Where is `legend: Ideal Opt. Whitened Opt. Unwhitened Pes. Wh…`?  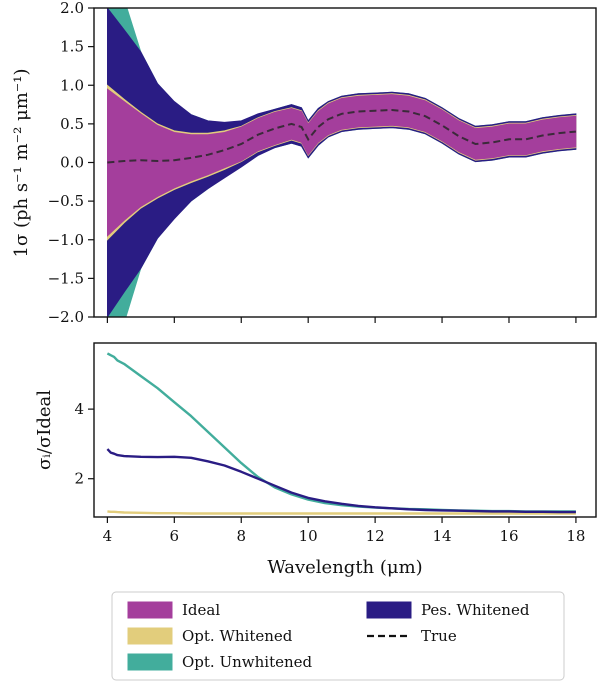
legend: Ideal Opt. Whitened Opt. Unwhitened Pes. Wh… is located at coordinates (338, 636).